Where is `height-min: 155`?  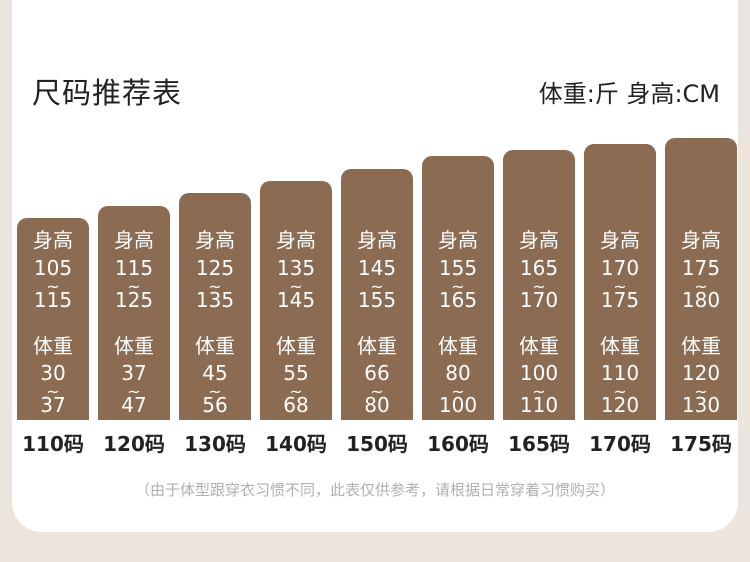 height-min: 155 is located at coordinates (458, 267).